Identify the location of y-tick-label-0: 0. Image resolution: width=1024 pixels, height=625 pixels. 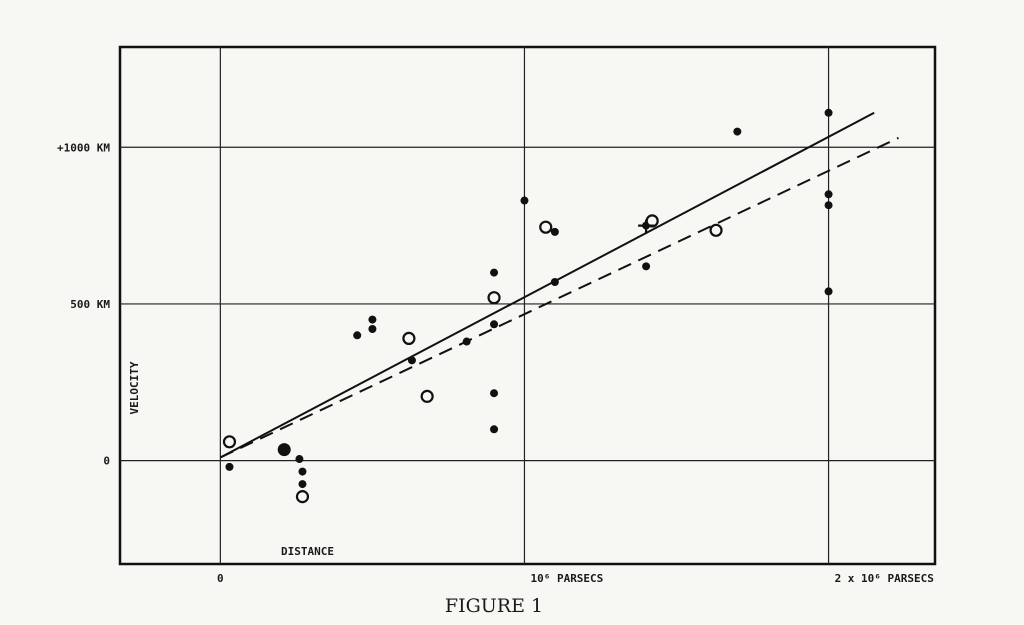
(106, 461).